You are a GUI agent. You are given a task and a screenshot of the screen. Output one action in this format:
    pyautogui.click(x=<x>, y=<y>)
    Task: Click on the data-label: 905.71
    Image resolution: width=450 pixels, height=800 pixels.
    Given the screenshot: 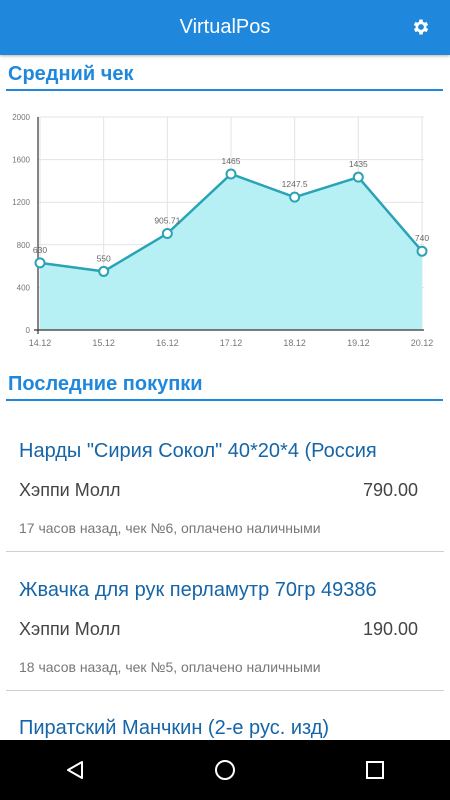 What is the action you would take?
    pyautogui.click(x=167, y=221)
    